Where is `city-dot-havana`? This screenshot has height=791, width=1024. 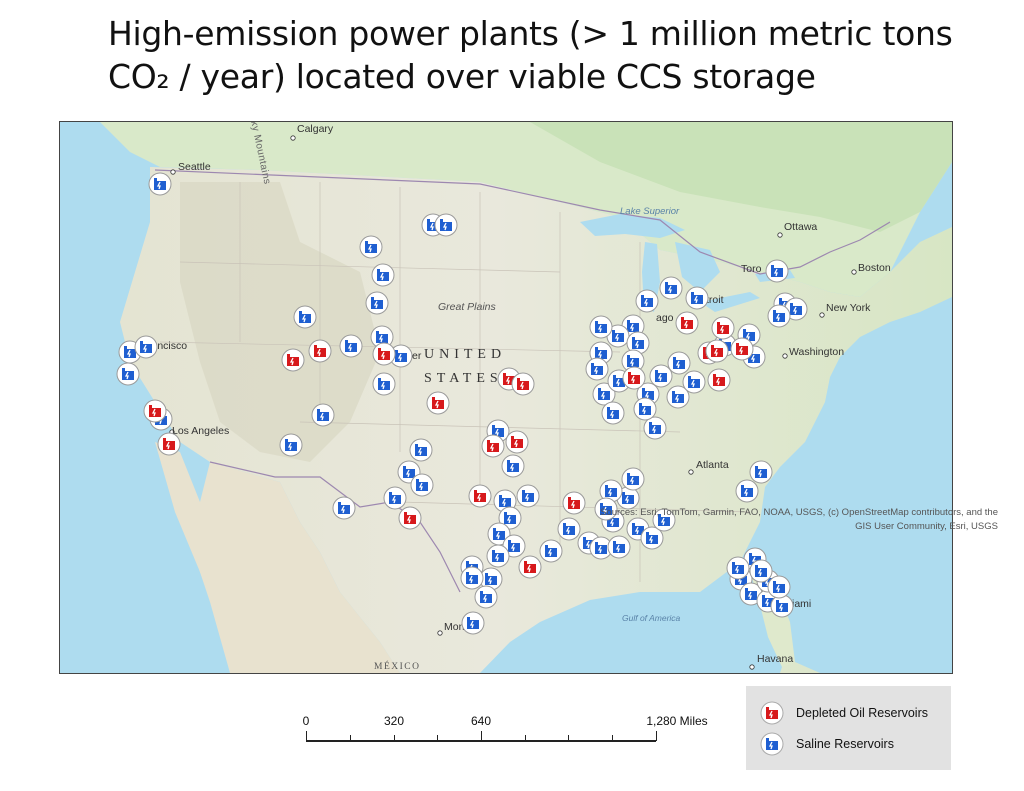
city-dot-havana is located at coordinates (752, 667).